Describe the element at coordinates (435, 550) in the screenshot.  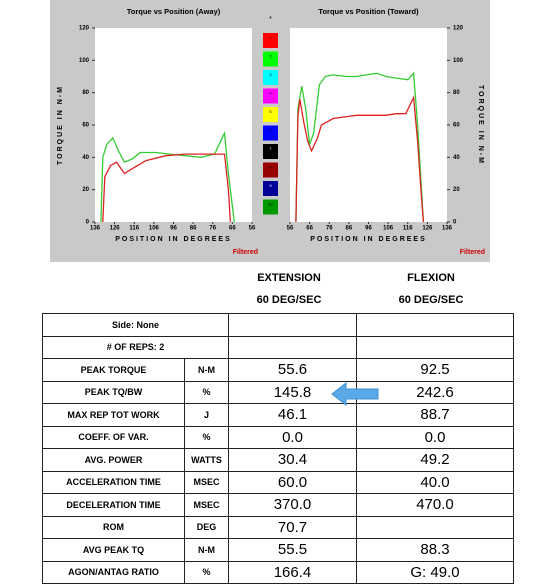
I see `table-cell: 88.3` at that location.